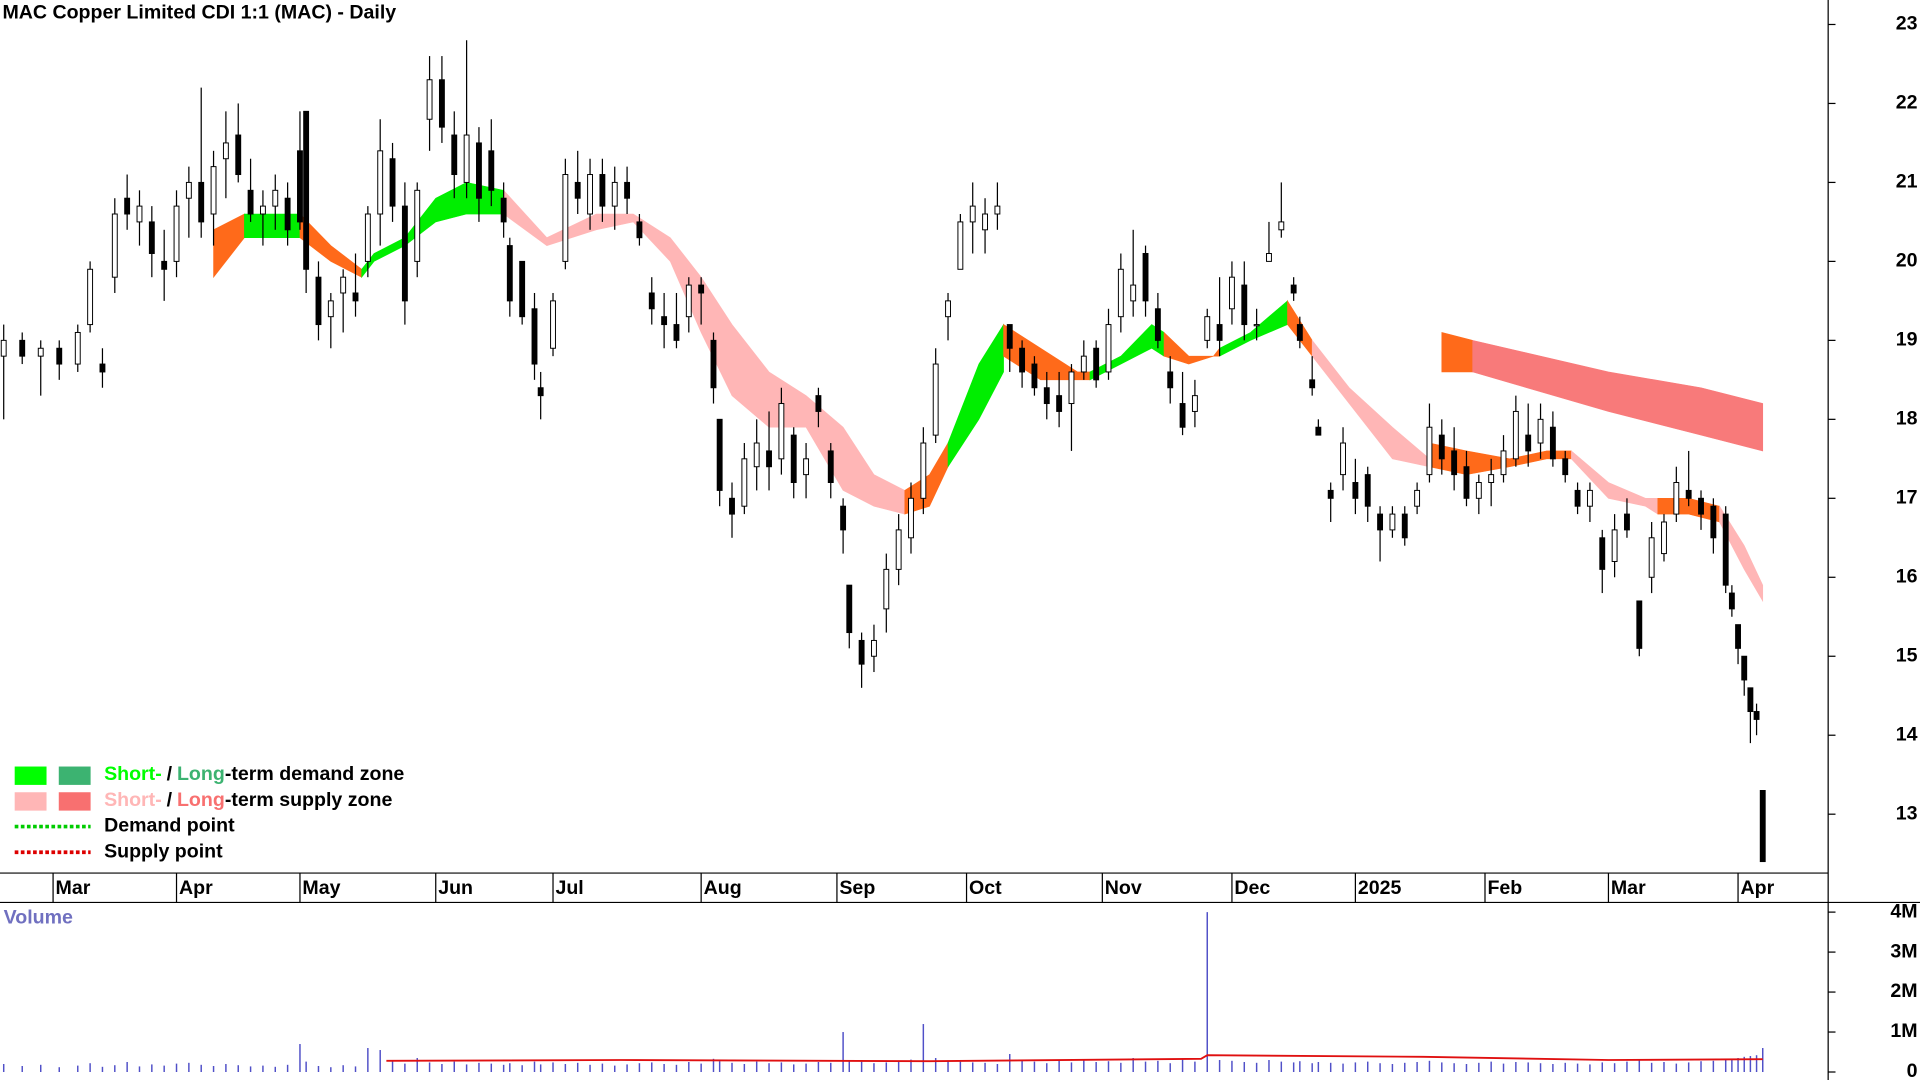 This screenshot has width=1920, height=1080. Describe the element at coordinates (1618, 395) in the screenshot. I see `zone` at that location.